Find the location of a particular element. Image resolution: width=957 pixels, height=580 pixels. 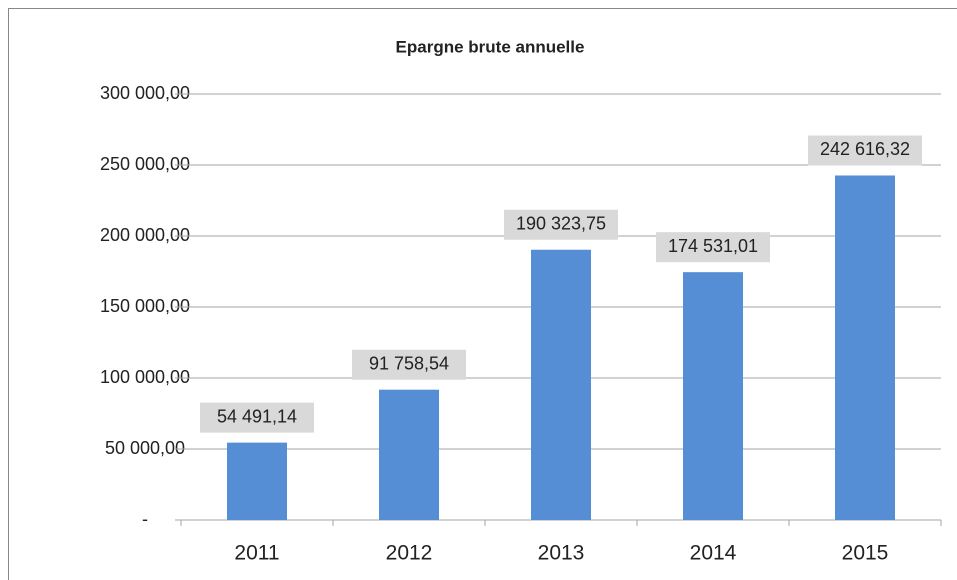

data-label: 54 491,14 is located at coordinates (257, 416).